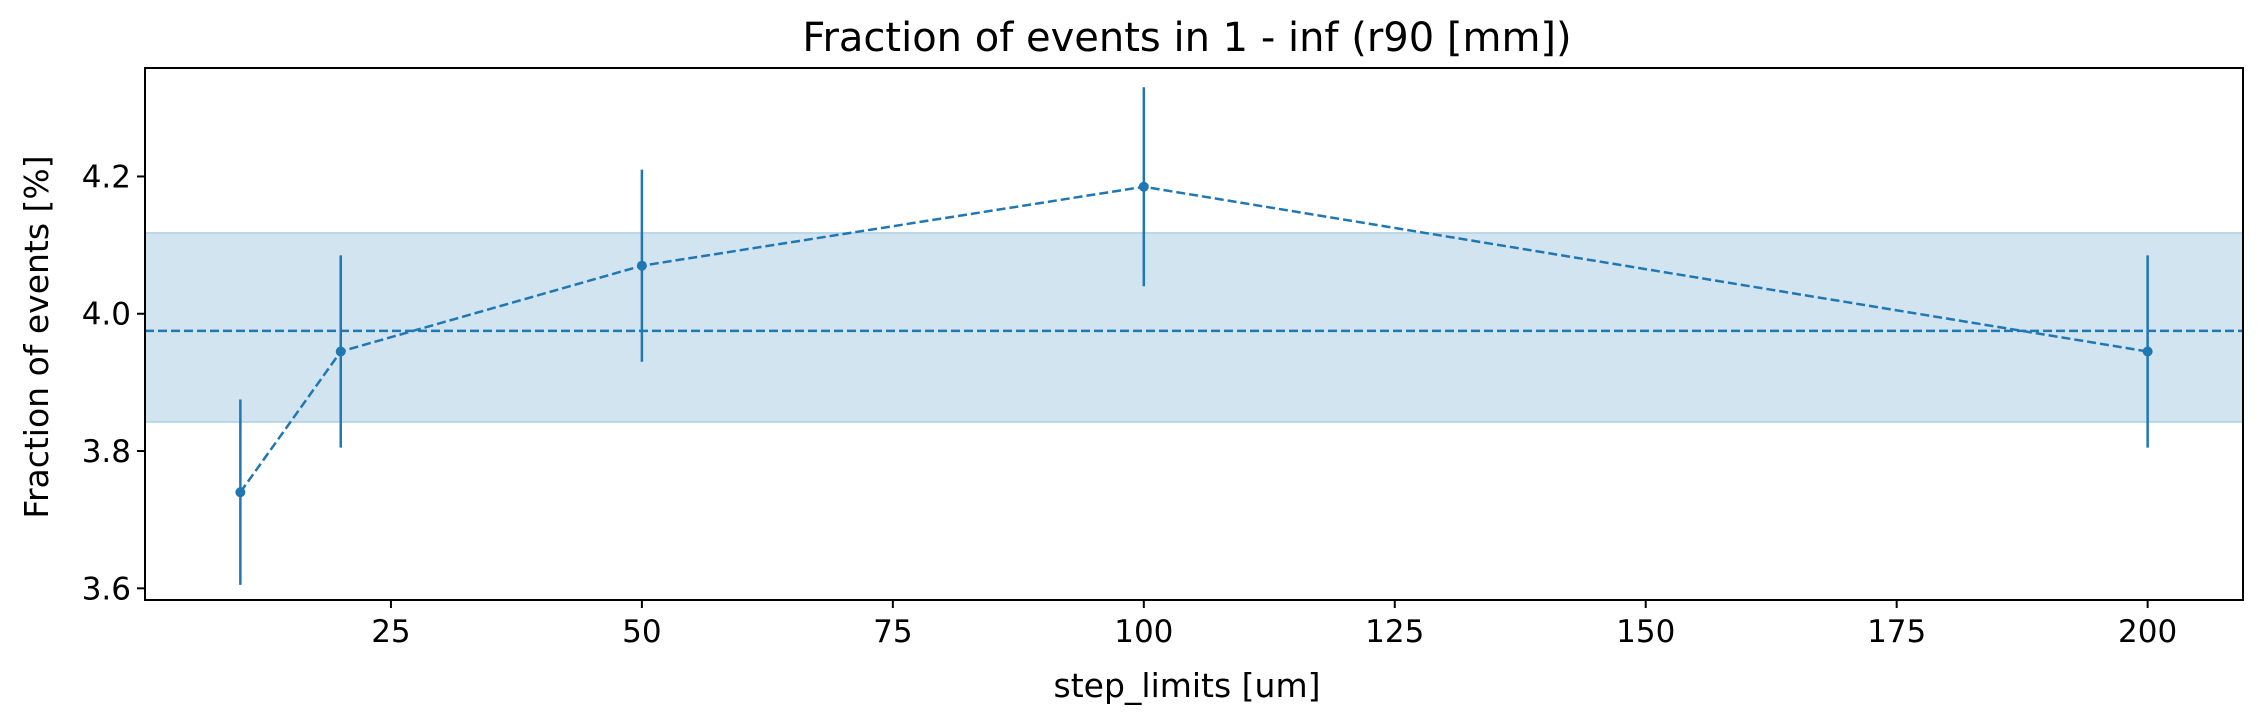 This screenshot has height=725, width=2261. Describe the element at coordinates (390, 632) in the screenshot. I see `x-tick-label: 25` at that location.